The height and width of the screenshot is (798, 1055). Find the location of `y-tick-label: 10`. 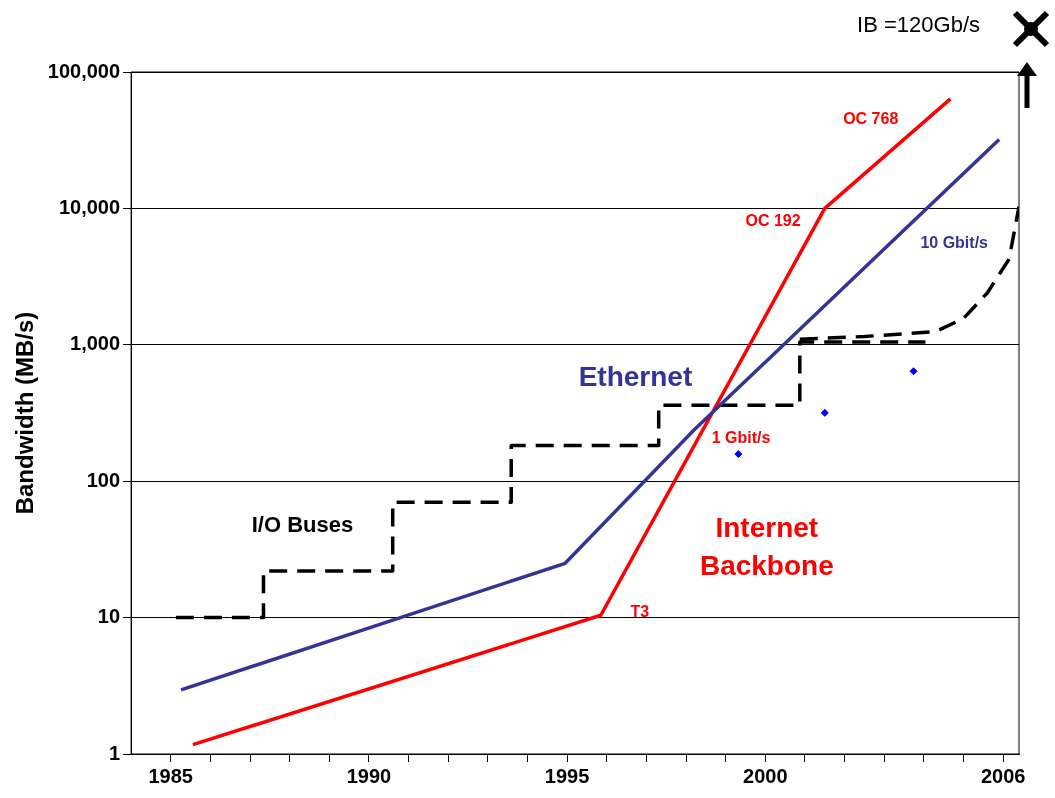

y-tick-label: 10 is located at coordinates (109, 616).